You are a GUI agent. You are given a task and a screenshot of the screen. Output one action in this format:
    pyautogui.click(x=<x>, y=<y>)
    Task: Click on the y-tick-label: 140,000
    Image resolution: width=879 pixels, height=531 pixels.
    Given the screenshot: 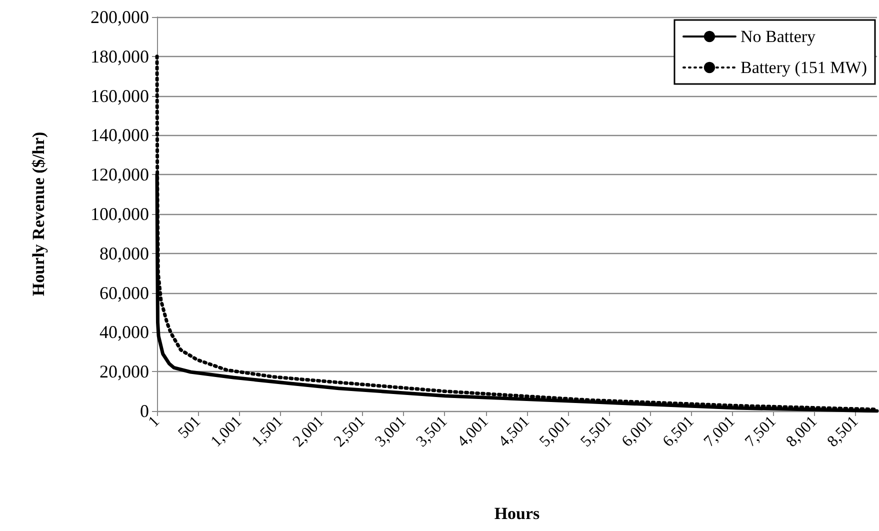 What is the action you would take?
    pyautogui.click(x=119, y=135)
    